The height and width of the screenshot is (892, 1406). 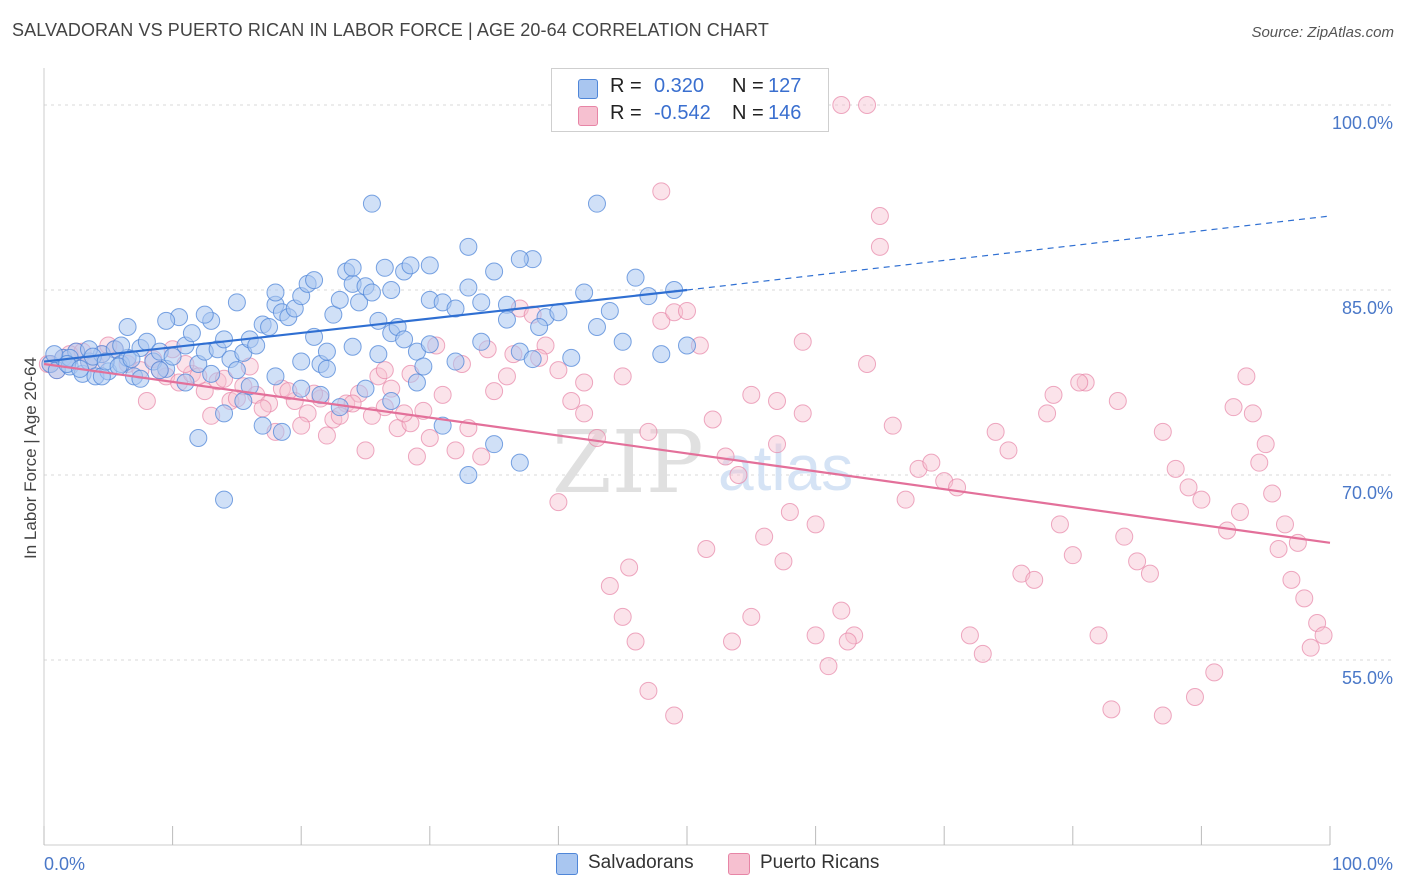 I want to click on y-tick-label: 55.0%, so click(x=1367, y=678).